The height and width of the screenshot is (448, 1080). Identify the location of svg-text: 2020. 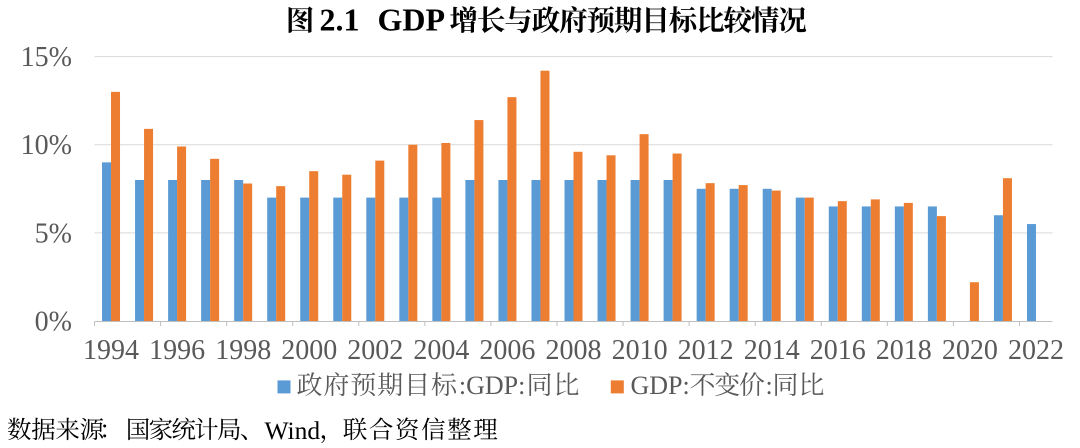
(970, 350).